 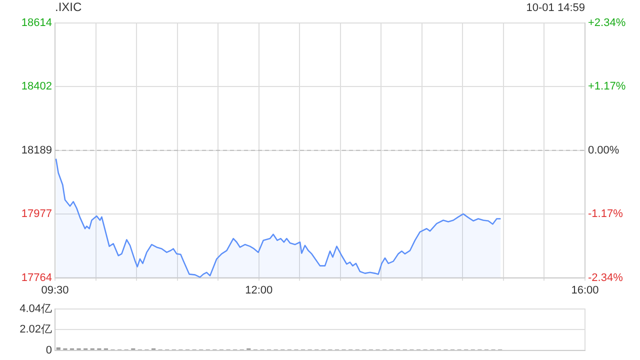 What do you see at coordinates (49, 350) in the screenshot?
I see `y-tick-label: 0` at bounding box center [49, 350].